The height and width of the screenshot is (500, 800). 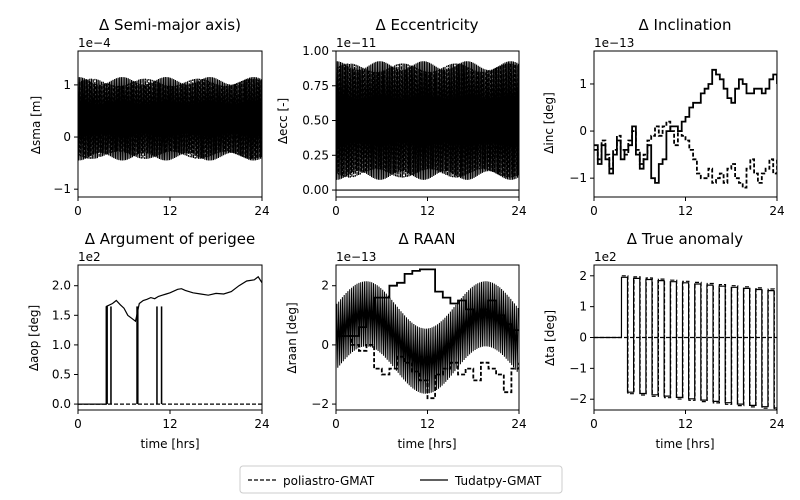 I want to click on series-line-raan-dense, so click(x=427, y=337).